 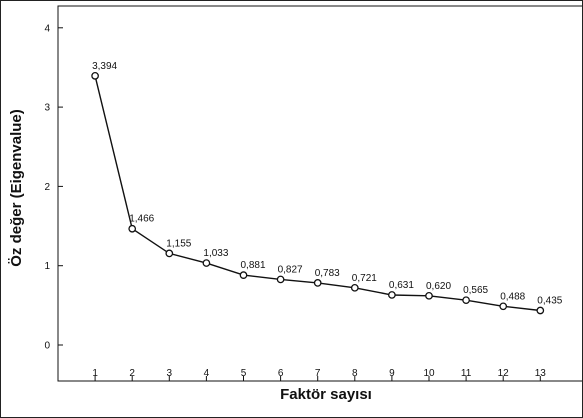 What do you see at coordinates (281, 373) in the screenshot?
I see `x-tick-label: 6` at bounding box center [281, 373].